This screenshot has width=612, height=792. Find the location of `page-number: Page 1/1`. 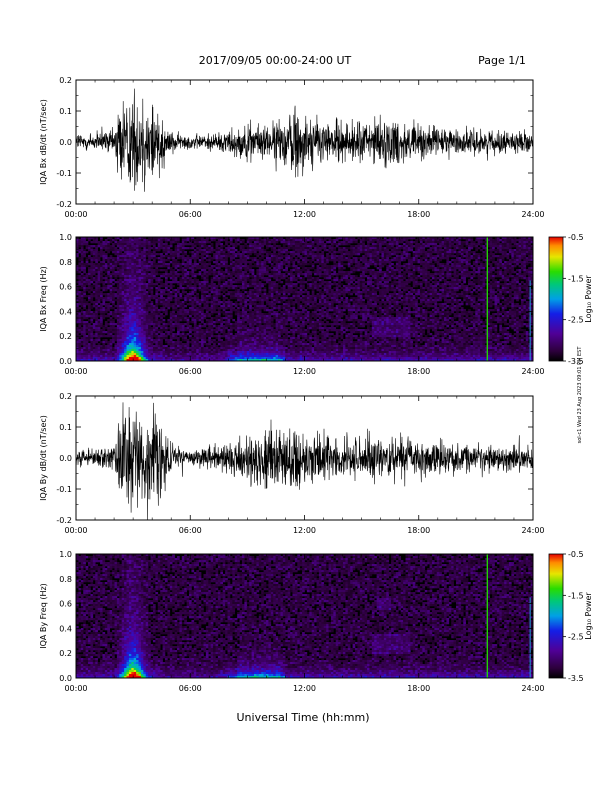

page-number: Page 1/1 is located at coordinates (502, 60).